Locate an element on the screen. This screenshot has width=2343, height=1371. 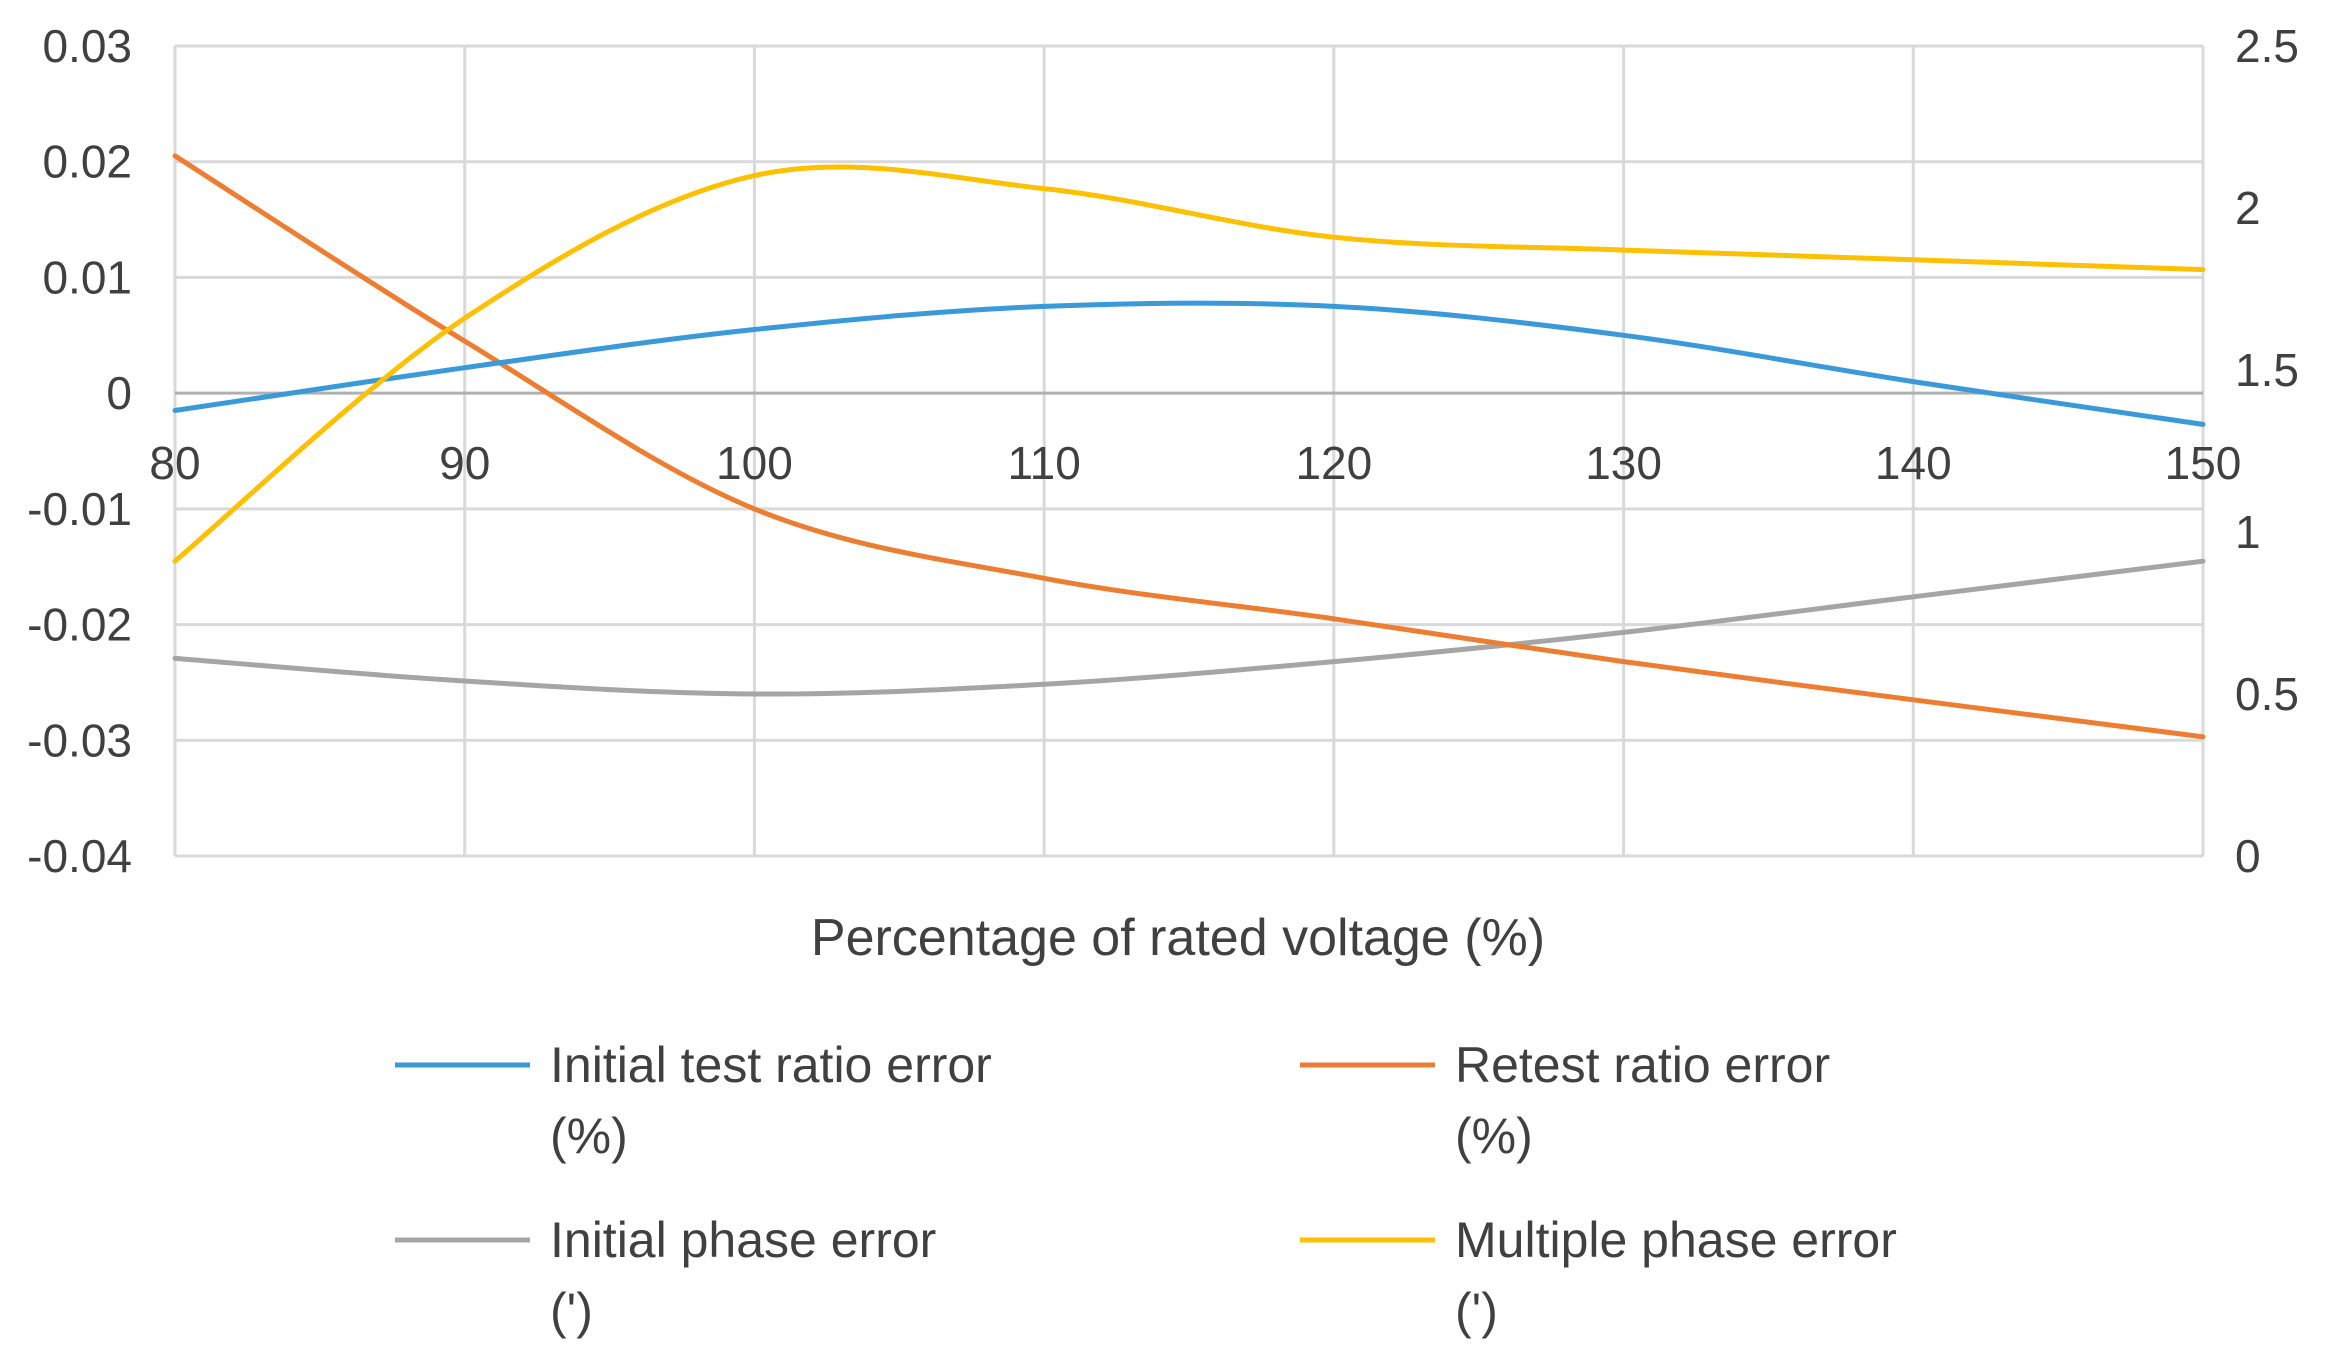
left-y-tick-label: 0 is located at coordinates (119, 393).